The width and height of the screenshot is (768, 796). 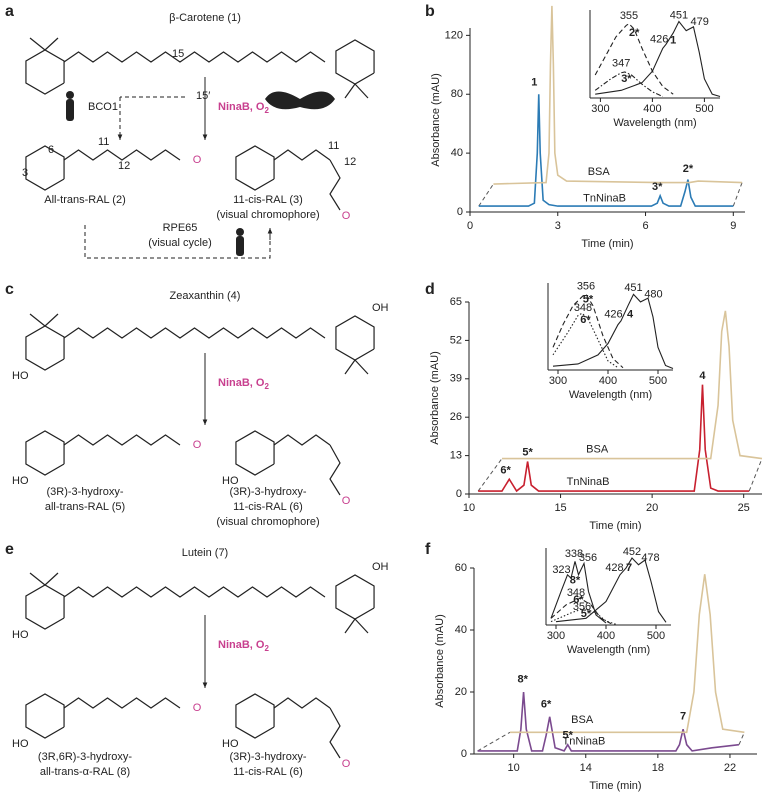 What do you see at coordinates (730, 768) in the screenshot?
I see `x-tick-label: 22` at bounding box center [730, 768].